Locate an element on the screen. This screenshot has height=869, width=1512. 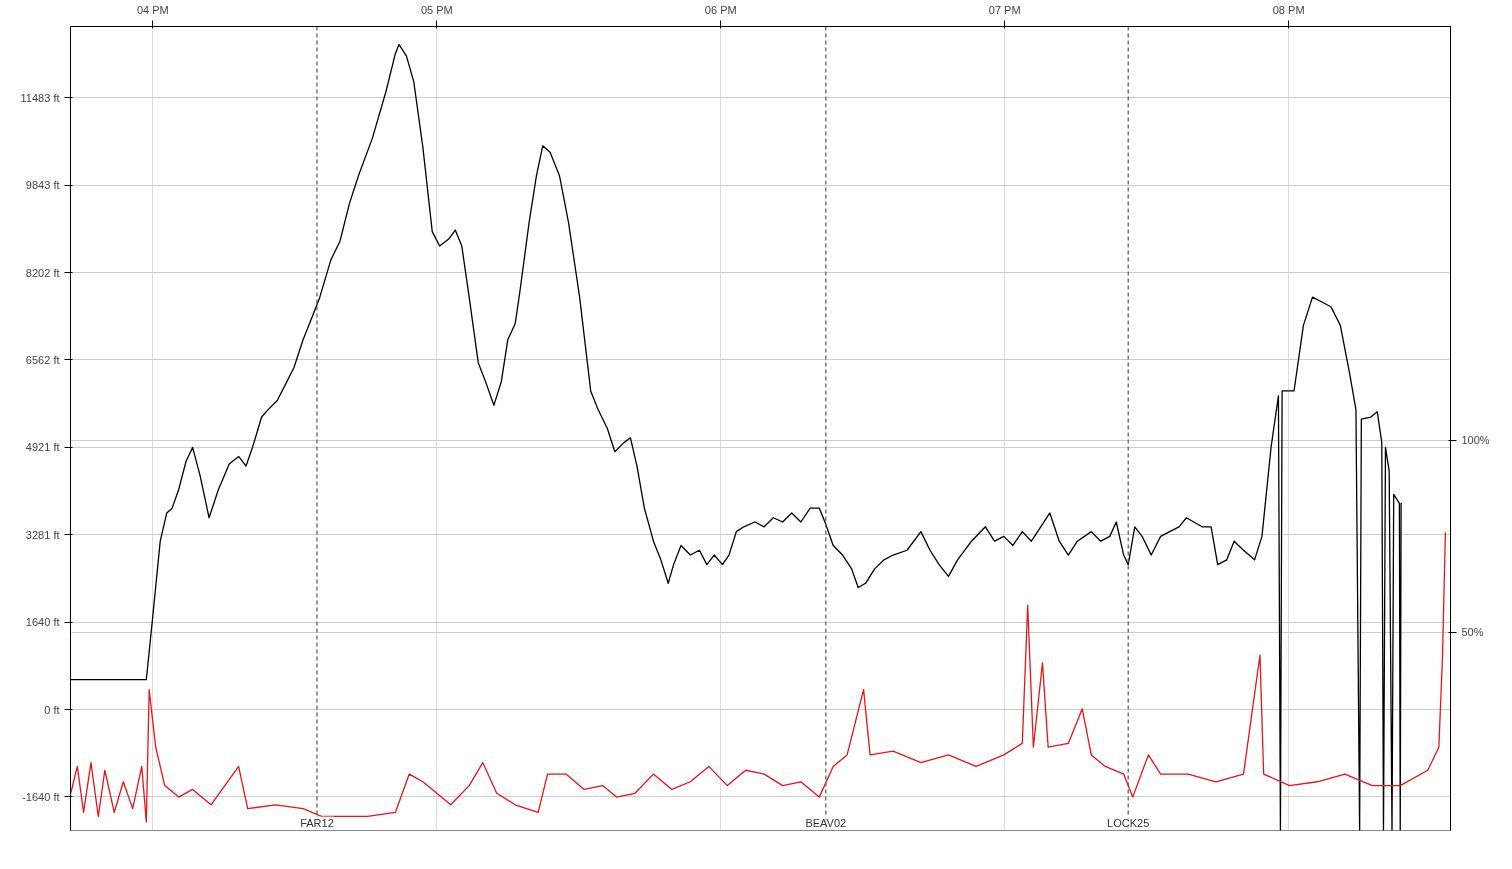
x-tick-label: 07 PM is located at coordinates (1004, 9).